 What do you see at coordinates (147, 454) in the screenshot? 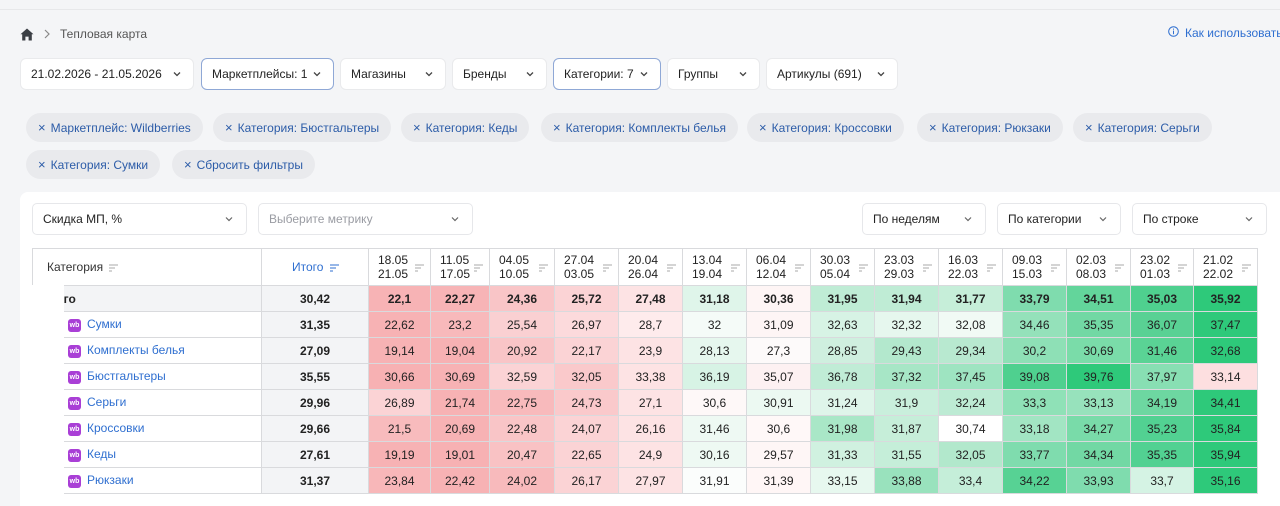
I see `category-cell: wb Кеды` at bounding box center [147, 454].